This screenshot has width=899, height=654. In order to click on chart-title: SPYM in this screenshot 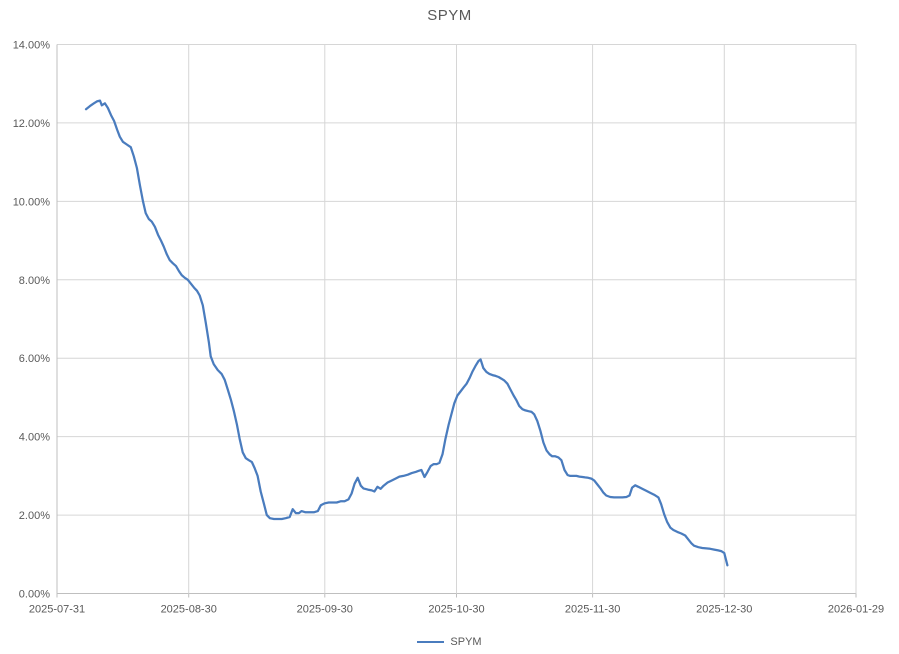, I will do `click(449, 15)`.